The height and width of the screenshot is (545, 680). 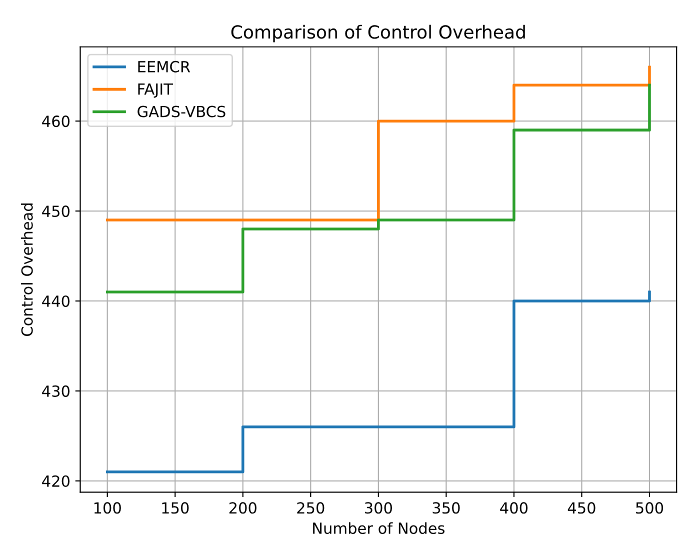 I want to click on x-axis-title: Number of Nodes, so click(x=378, y=528).